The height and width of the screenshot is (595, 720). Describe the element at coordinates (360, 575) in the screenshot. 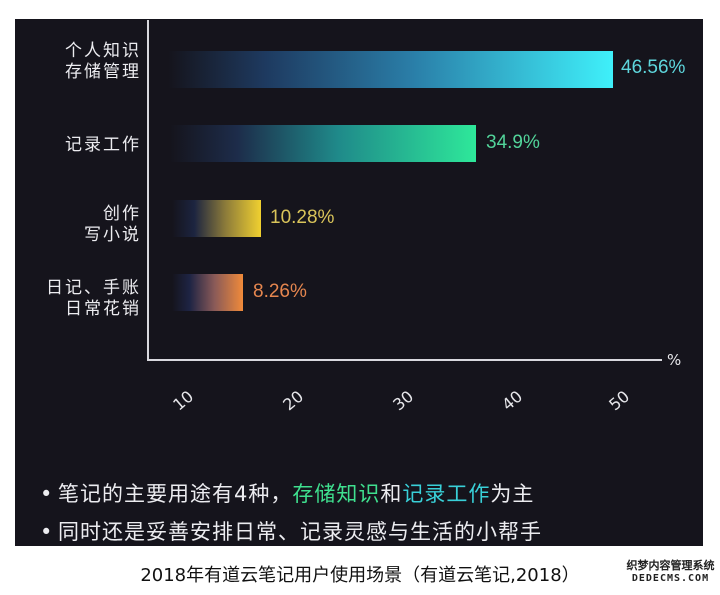

I see `figure-caption: 2018年有道云笔记用户使用场景（有道云笔记,2018）` at that location.